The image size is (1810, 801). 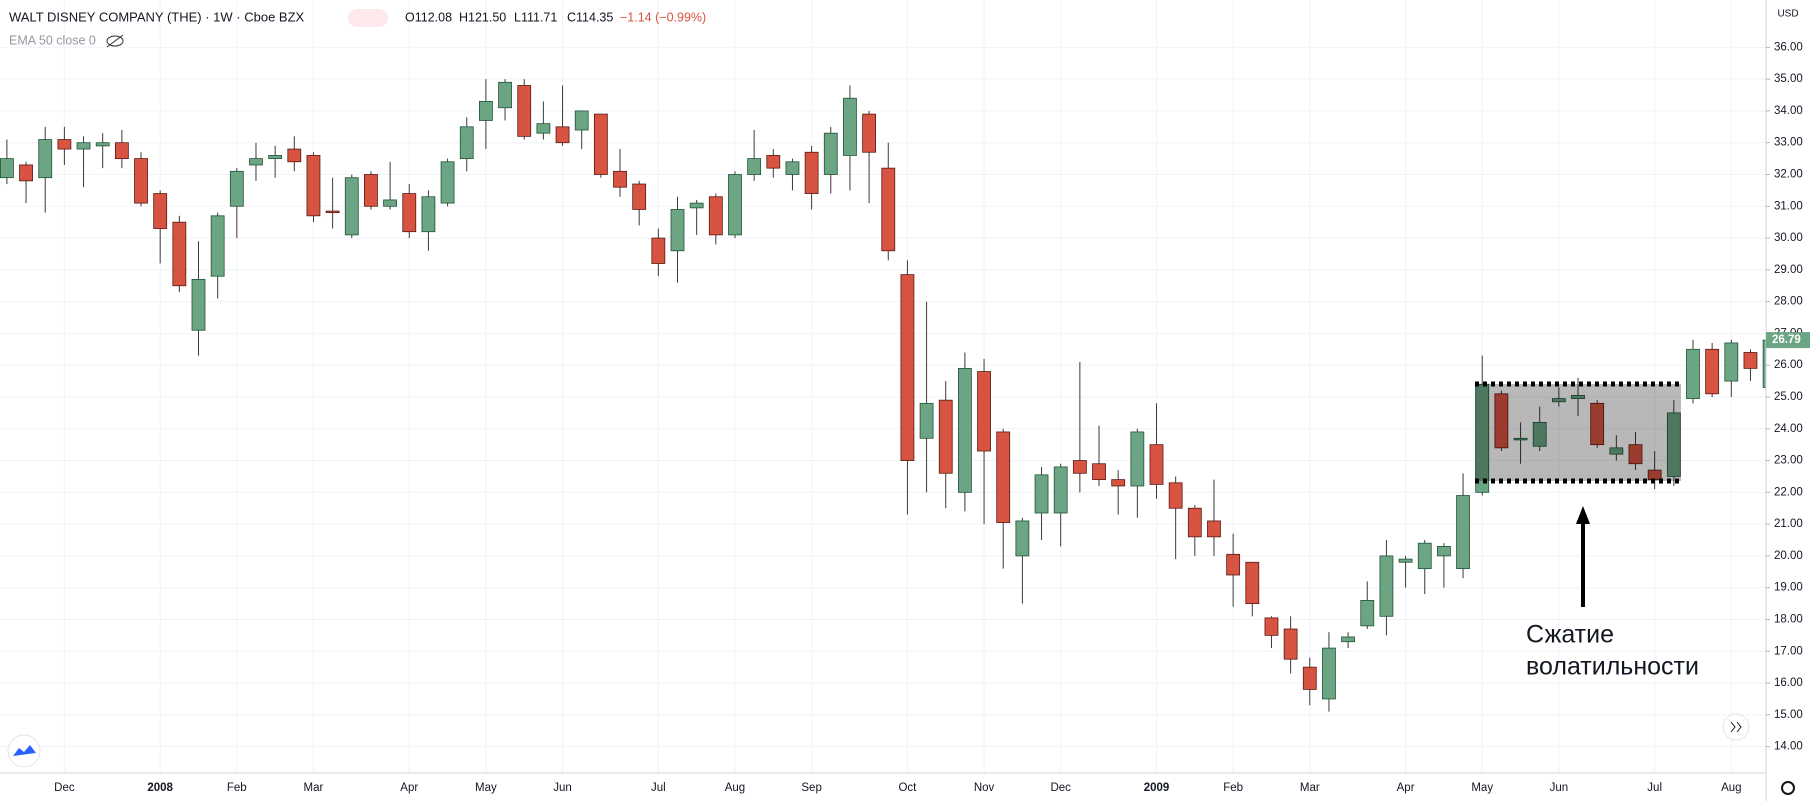 I want to click on logo, so click(x=24, y=750).